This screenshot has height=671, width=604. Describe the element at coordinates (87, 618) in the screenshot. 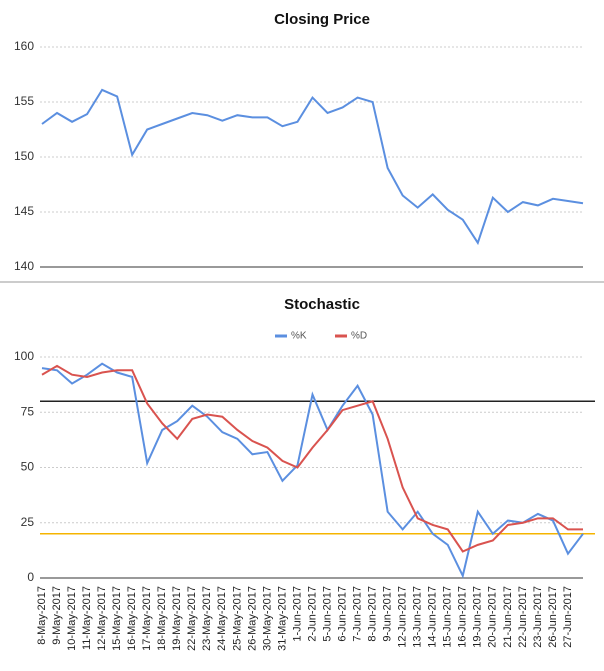

I see `x-tick-label: 11-May-2017` at that location.